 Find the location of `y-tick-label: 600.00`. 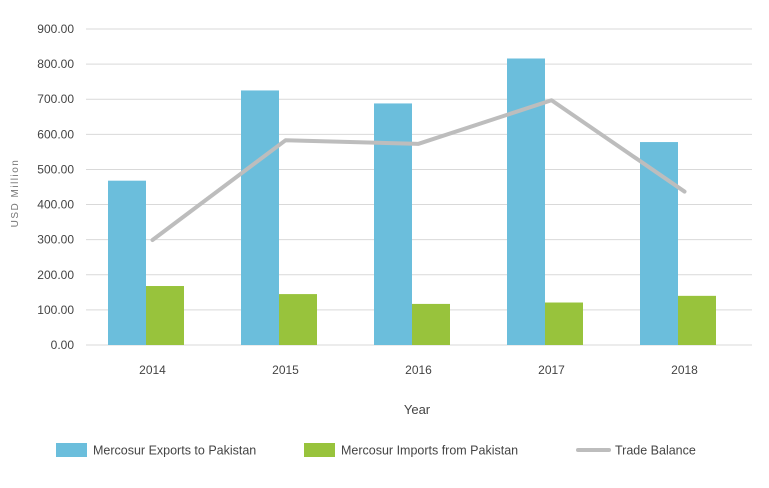

y-tick-label: 600.00 is located at coordinates (55, 134).